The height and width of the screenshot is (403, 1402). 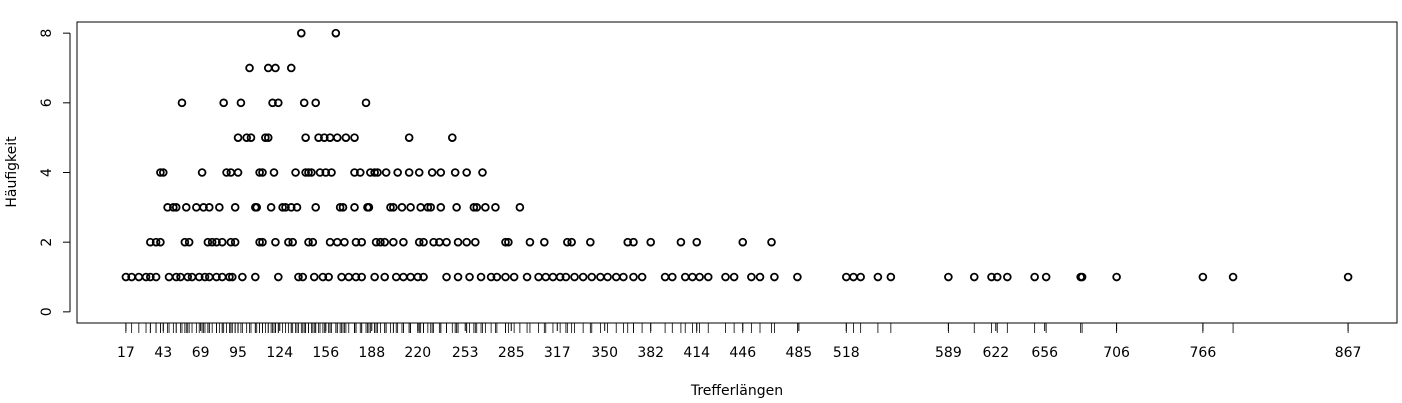 What do you see at coordinates (650, 353) in the screenshot?
I see `x-tick-label: 382` at bounding box center [650, 353].